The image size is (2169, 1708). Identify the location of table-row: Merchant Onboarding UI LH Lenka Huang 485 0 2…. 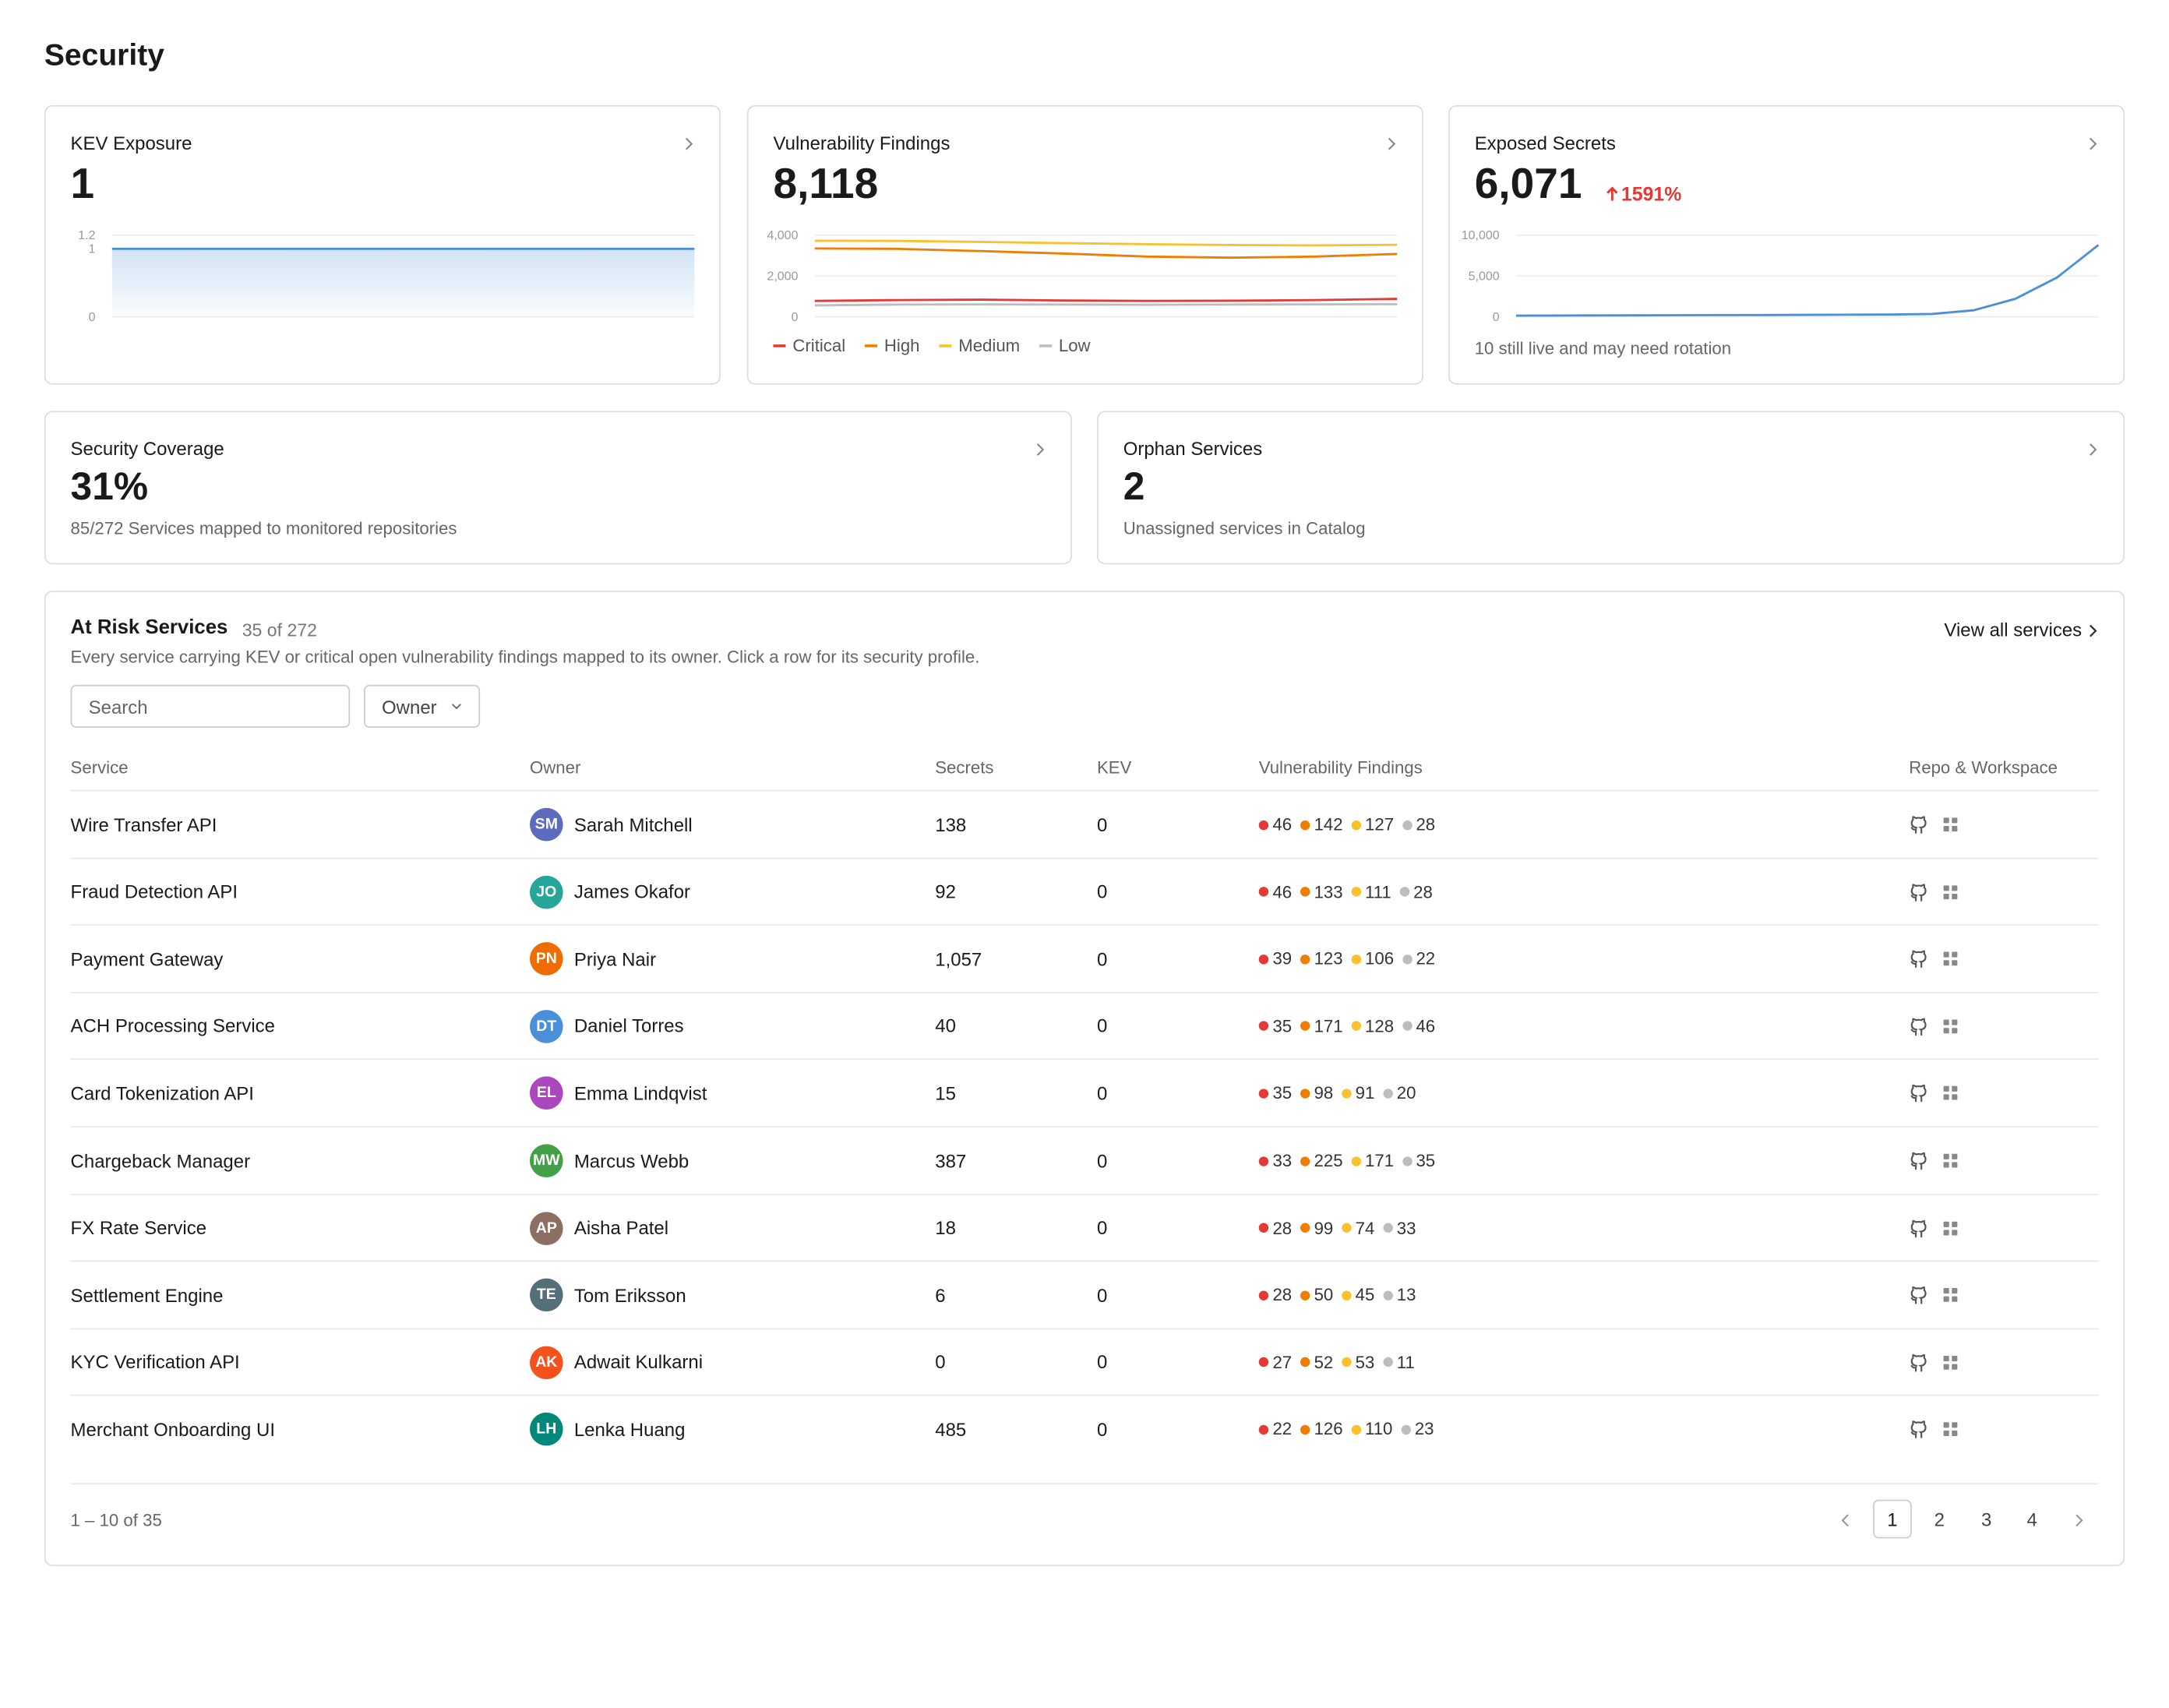
(1084, 1429).